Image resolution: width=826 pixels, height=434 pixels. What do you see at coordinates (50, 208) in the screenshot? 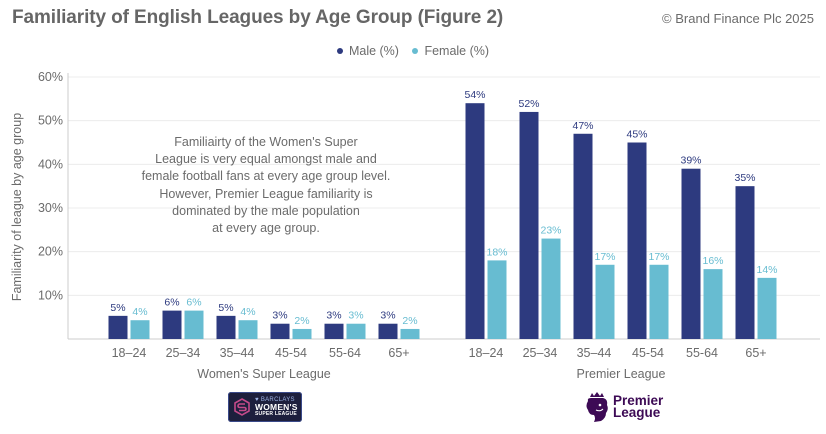
I see `y-tick-label: 30%` at bounding box center [50, 208].